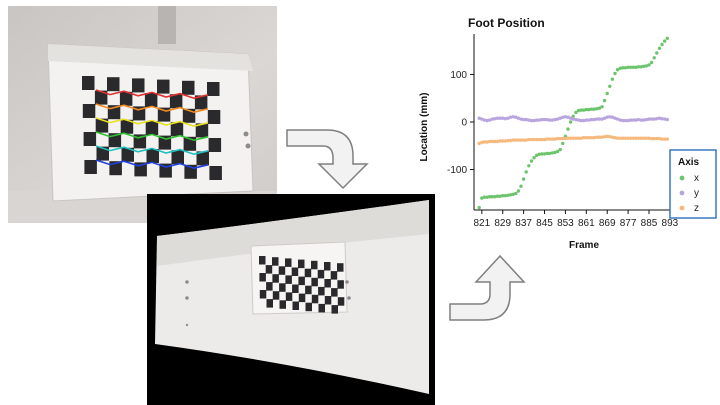 This screenshot has width=720, height=405. What do you see at coordinates (152, 94) in the screenshot?
I see `corner-line` at bounding box center [152, 94].